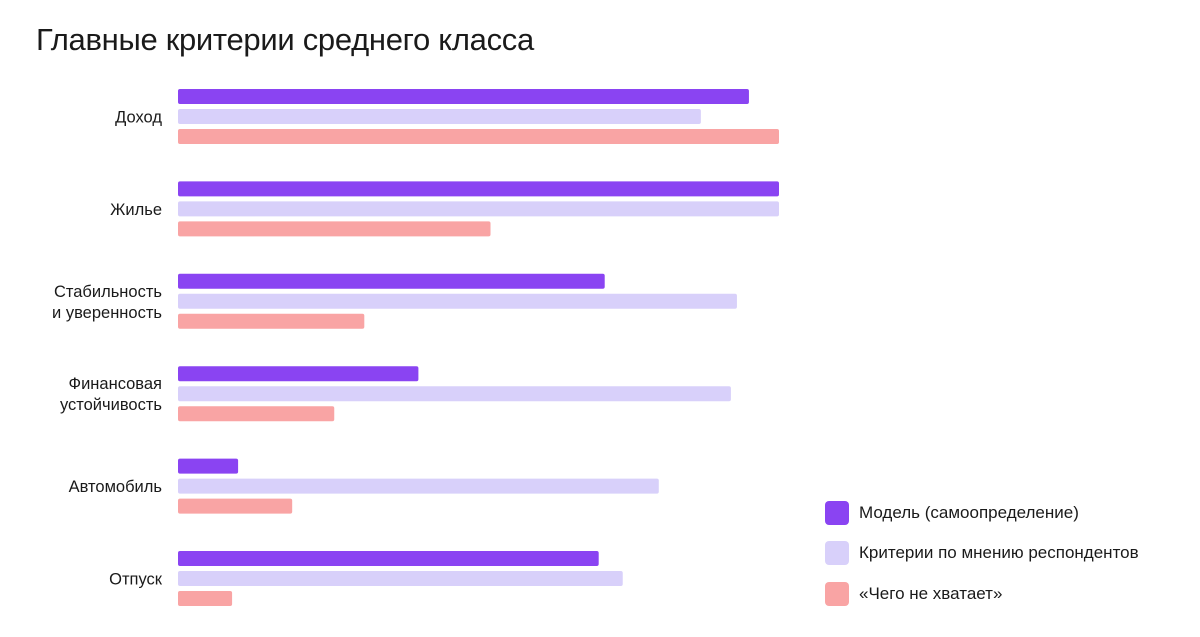  Describe the element at coordinates (837, 553) in the screenshot. I see `legend-swatch-criteria` at that location.